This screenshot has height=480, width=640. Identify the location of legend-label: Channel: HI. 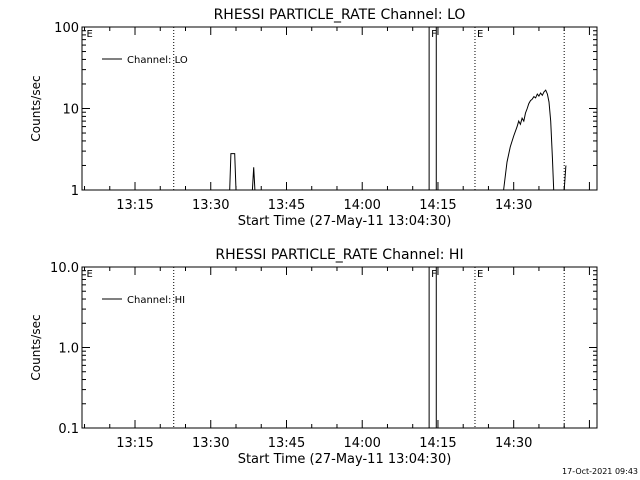
(156, 300).